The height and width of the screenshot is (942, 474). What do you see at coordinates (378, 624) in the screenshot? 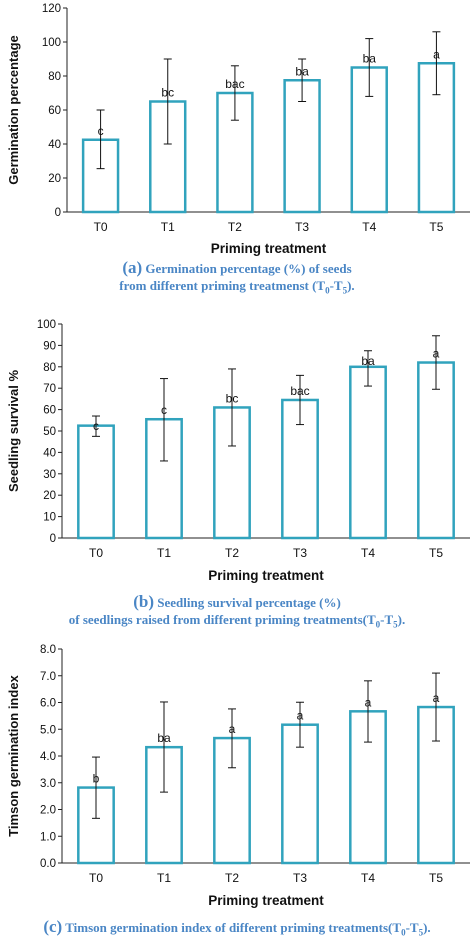
I see `caption-b-sub1: 0` at bounding box center [378, 624].